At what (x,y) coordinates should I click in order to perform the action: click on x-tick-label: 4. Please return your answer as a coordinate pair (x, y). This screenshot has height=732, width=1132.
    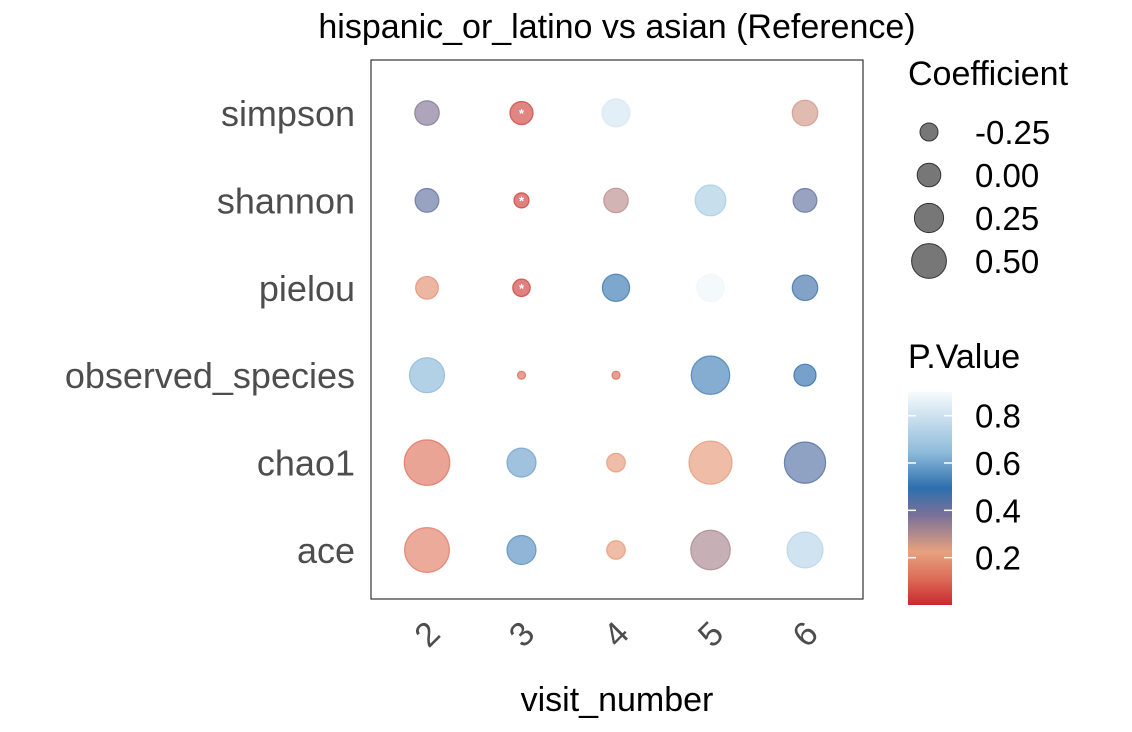
    Looking at the image, I should click on (616, 634).